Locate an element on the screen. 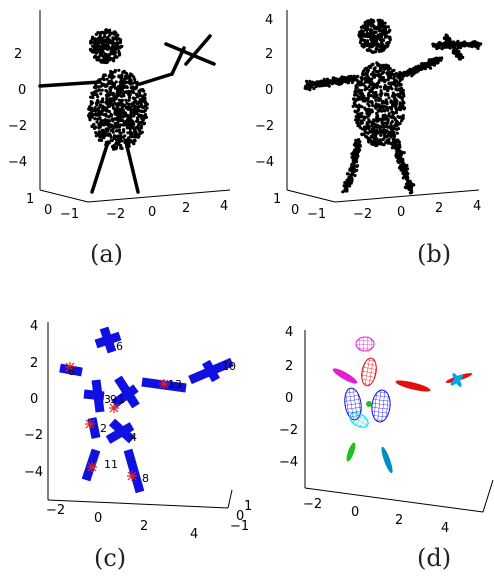 Image resolution: width=494 pixels, height=584 pixels. c-label-1: 1 is located at coordinates (121, 399).